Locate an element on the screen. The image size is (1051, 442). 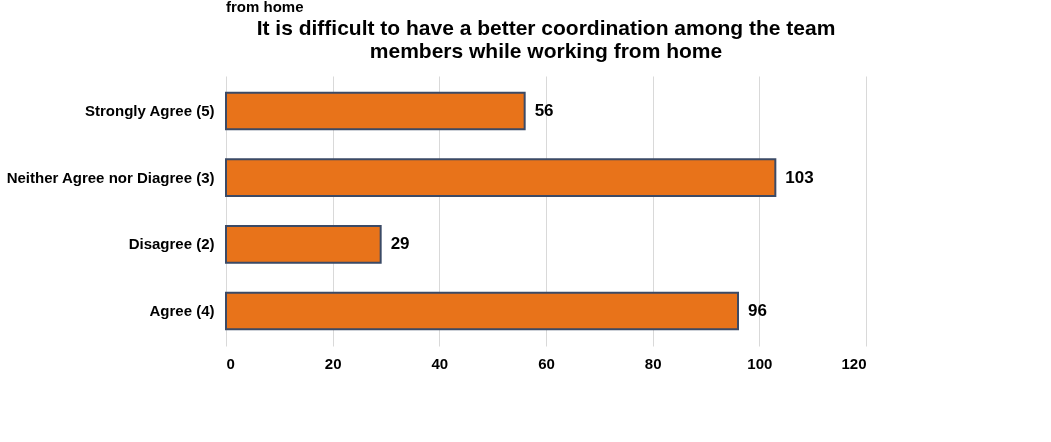
y-tick-label: Neither Agree nor Diagree (3) is located at coordinates (110, 177).